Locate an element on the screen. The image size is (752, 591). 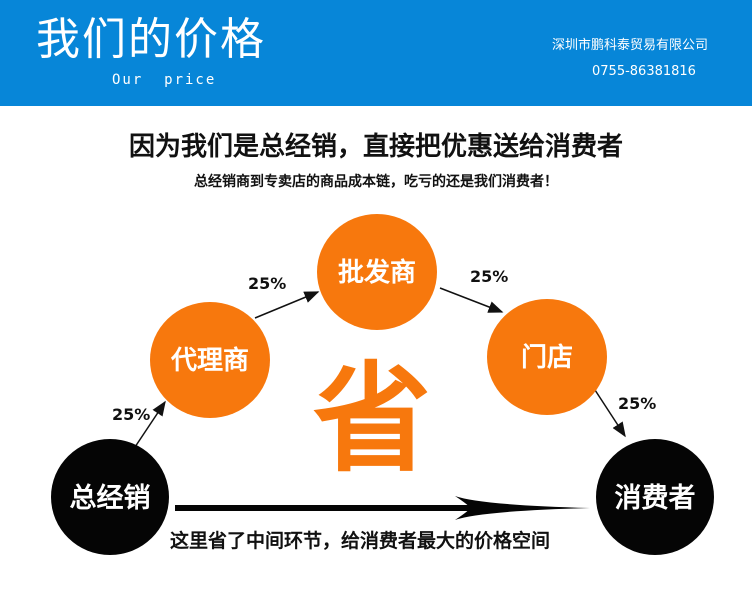
node-label-consumer: 消费者 is located at coordinates (655, 498).